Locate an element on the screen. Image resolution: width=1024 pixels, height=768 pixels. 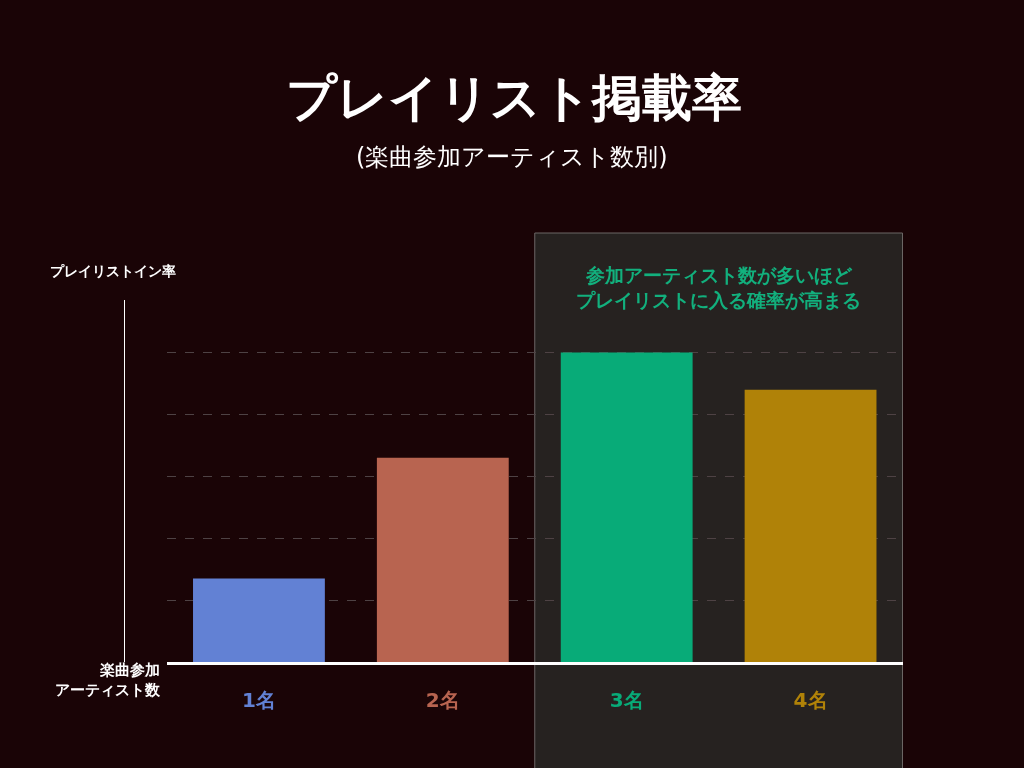
x-tick-label: 3名 is located at coordinates (626, 699).